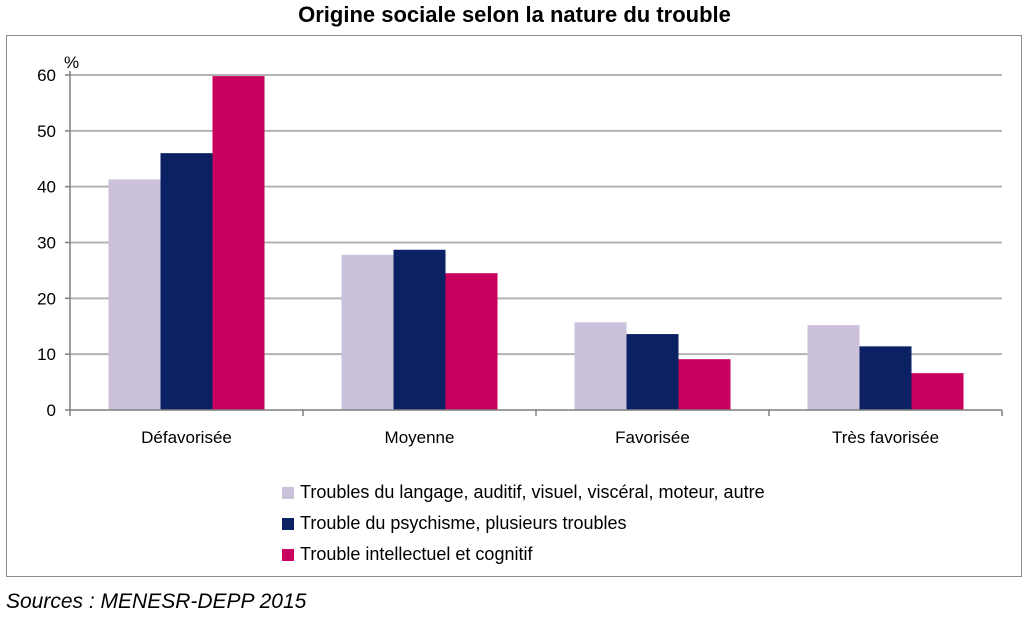  Describe the element at coordinates (134, 294) in the screenshot. I see `bar-1-d-favoris-e` at that location.